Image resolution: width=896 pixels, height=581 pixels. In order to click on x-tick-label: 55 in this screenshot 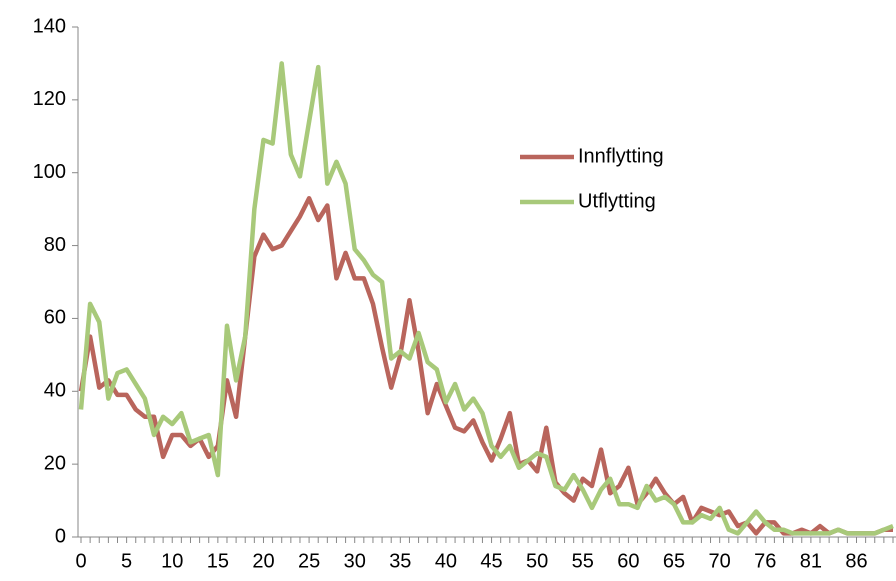, I will do `click(583, 561)`.